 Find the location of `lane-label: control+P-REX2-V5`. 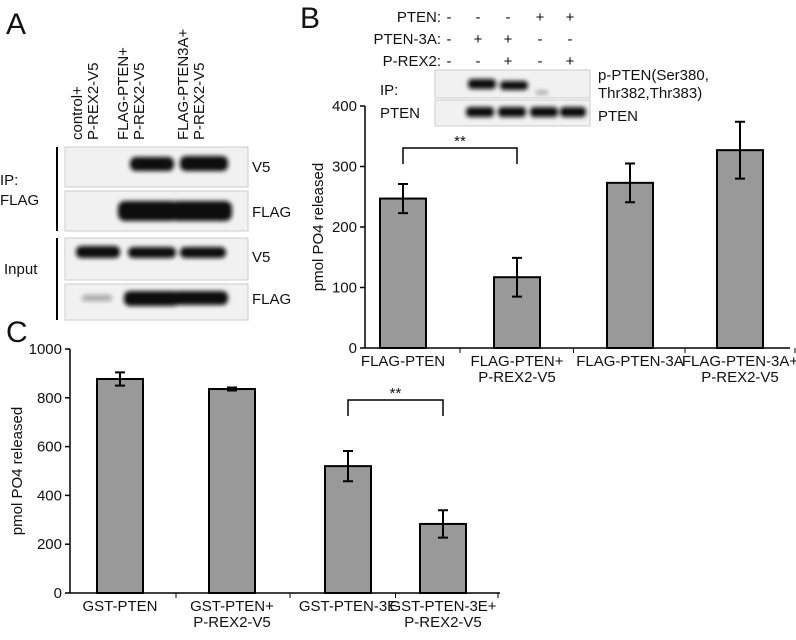

lane-label: control+P-REX2-V5 is located at coordinates (85, 101).